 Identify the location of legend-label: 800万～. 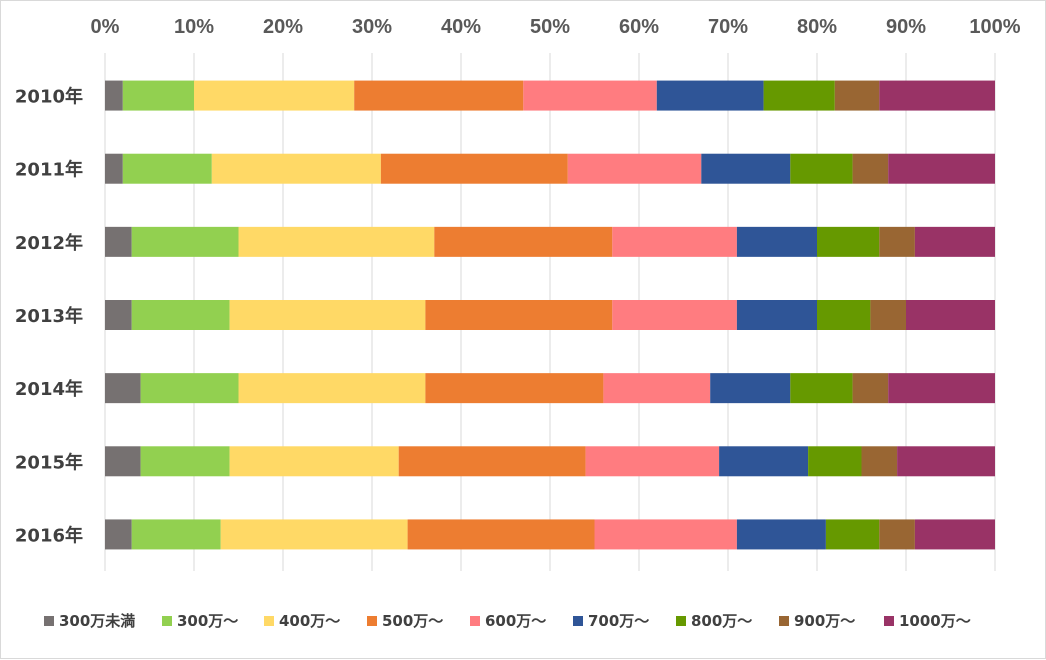
(721, 621).